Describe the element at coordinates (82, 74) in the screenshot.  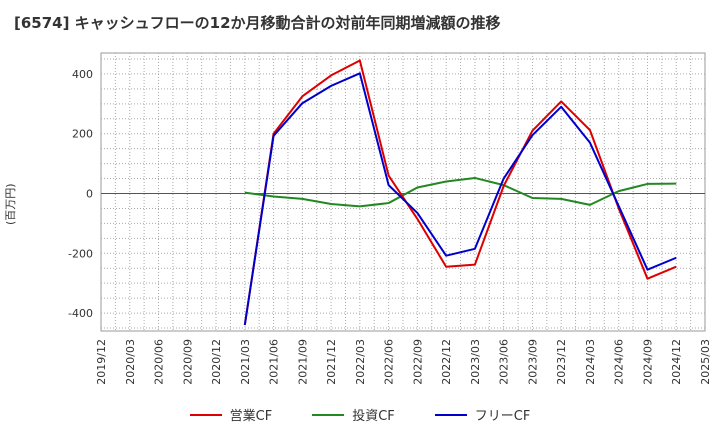
I see `y-tick-label: 400` at that location.